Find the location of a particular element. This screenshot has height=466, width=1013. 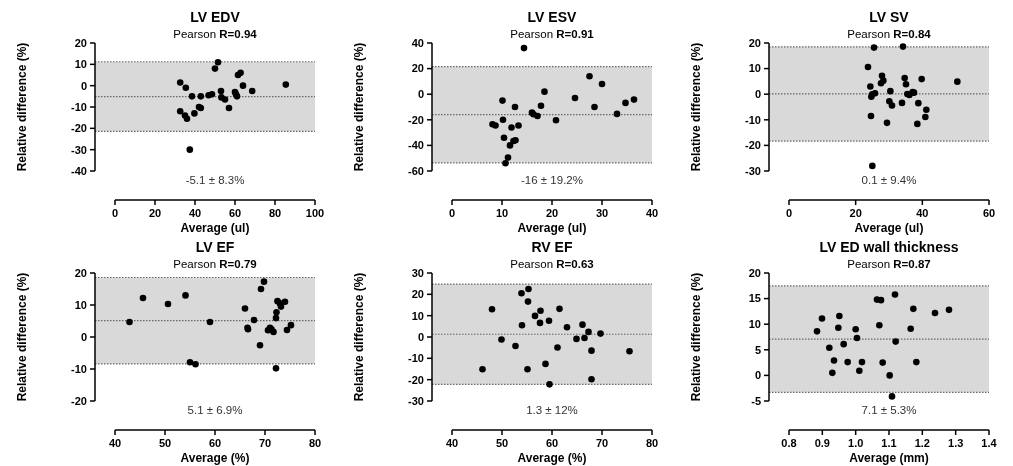

text: 1.3 ± 12% is located at coordinates (552, 410).